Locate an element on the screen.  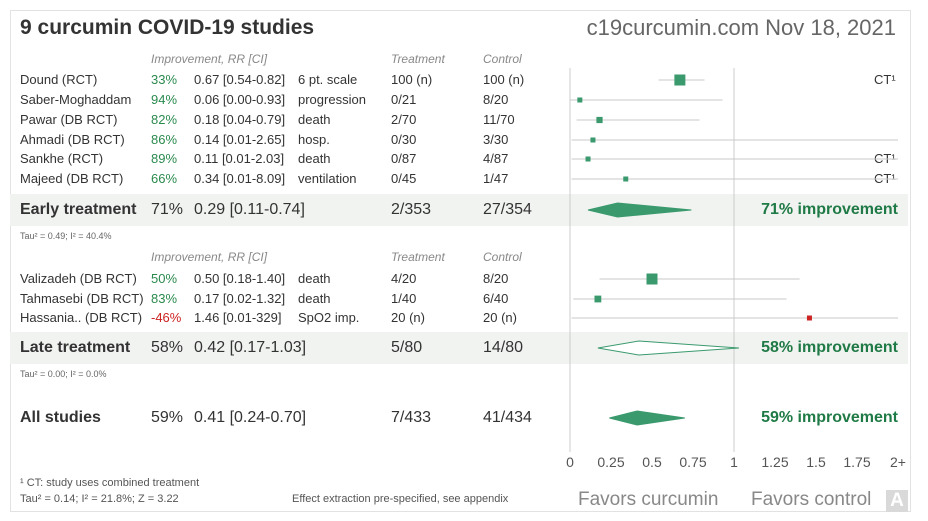
early-treatment: 2/353 is located at coordinates (411, 209).